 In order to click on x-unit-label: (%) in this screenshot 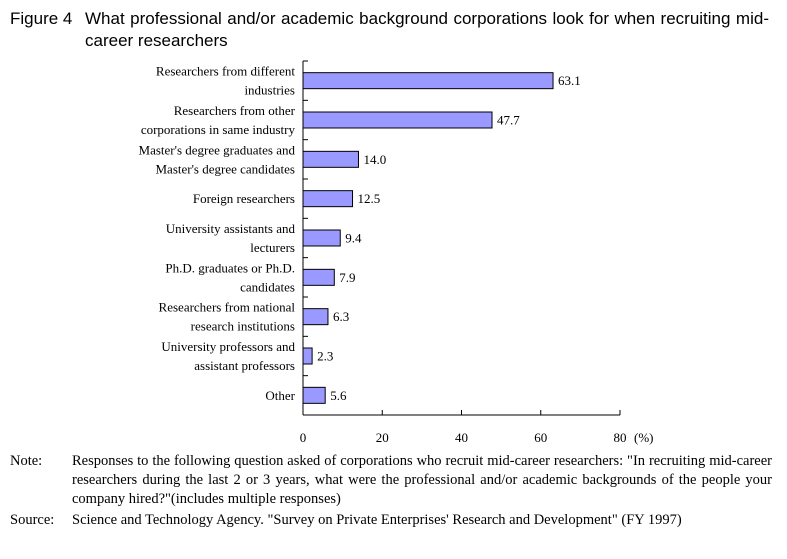, I will do `click(644, 437)`.